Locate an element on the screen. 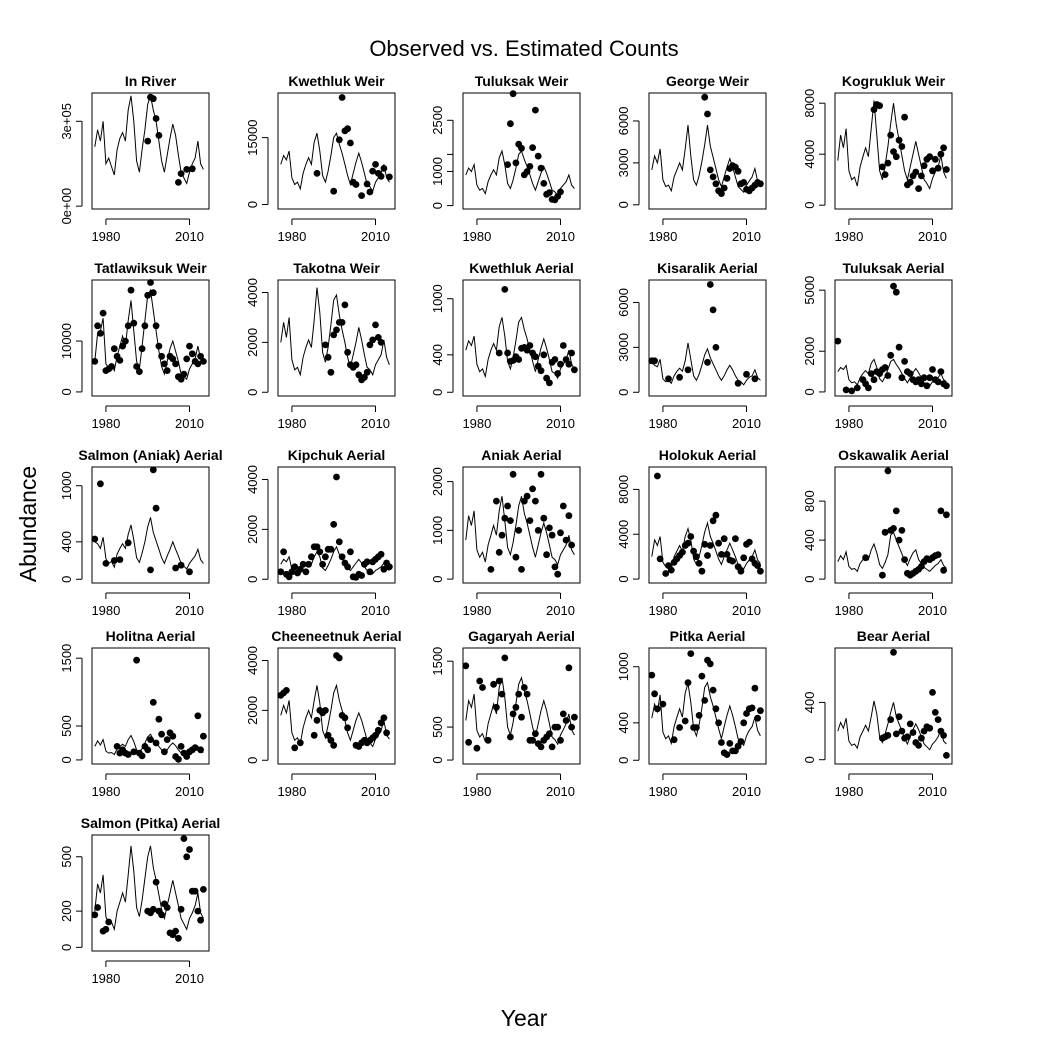 The width and height of the screenshot is (1050, 1050). y-tick-label: 2000 is located at coordinates (252, 710).